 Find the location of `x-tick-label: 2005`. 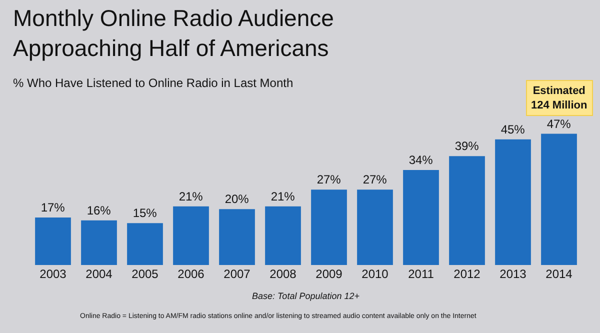

x-tick-label: 2005 is located at coordinates (145, 274).